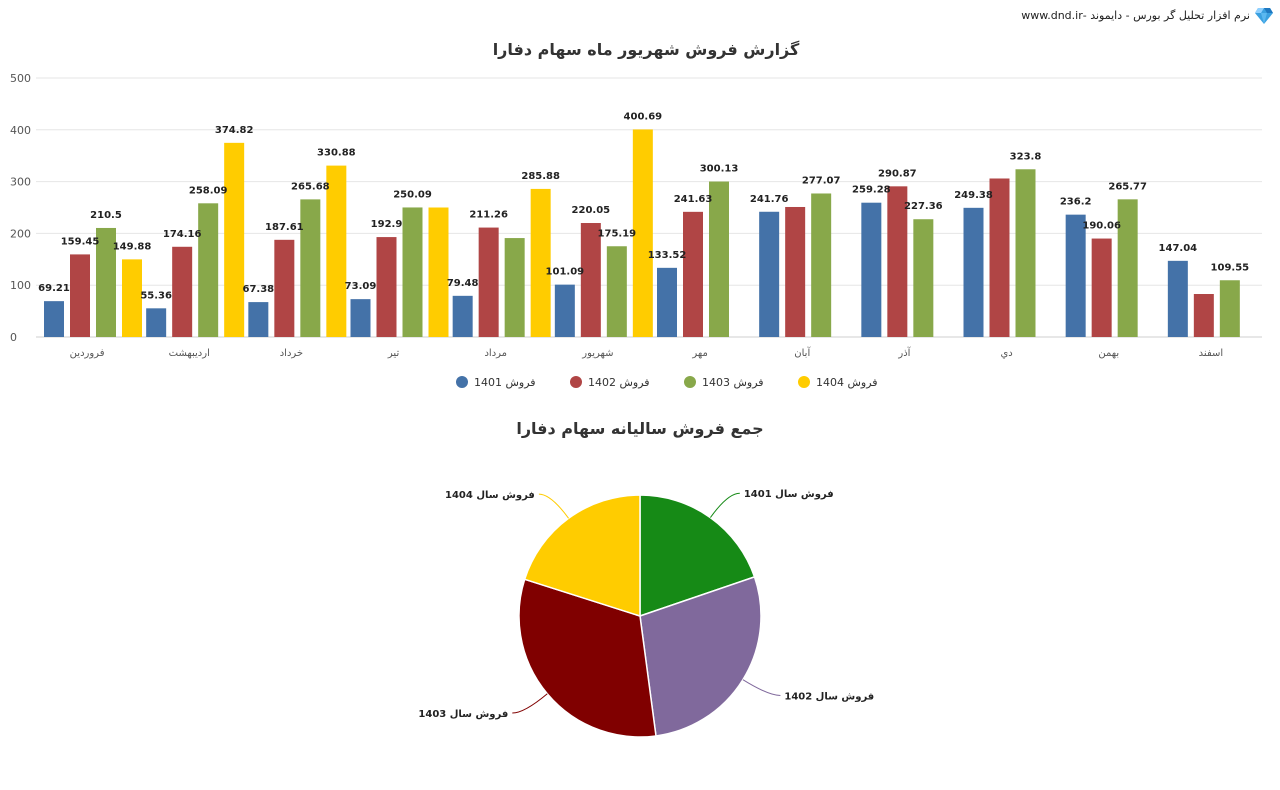  I want to click on data-label: 285.88, so click(540, 176).